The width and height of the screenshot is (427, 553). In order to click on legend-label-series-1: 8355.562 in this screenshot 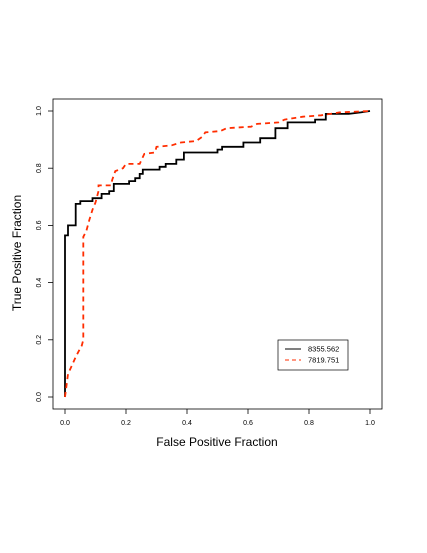, I will do `click(323, 349)`.